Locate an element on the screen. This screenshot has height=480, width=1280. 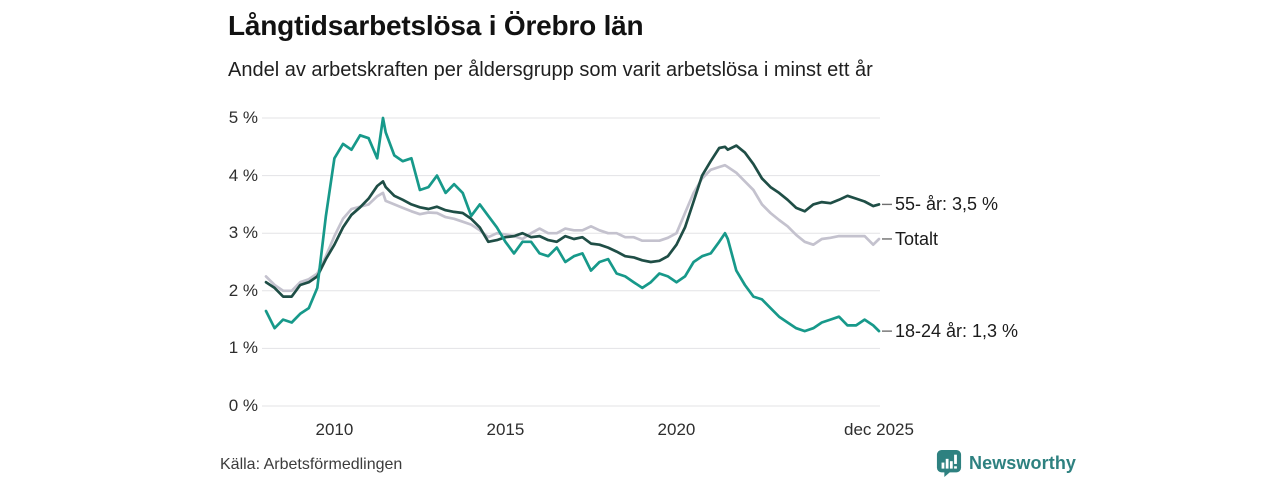
x-axis-tick-label: dec 2025 is located at coordinates (878, 429).